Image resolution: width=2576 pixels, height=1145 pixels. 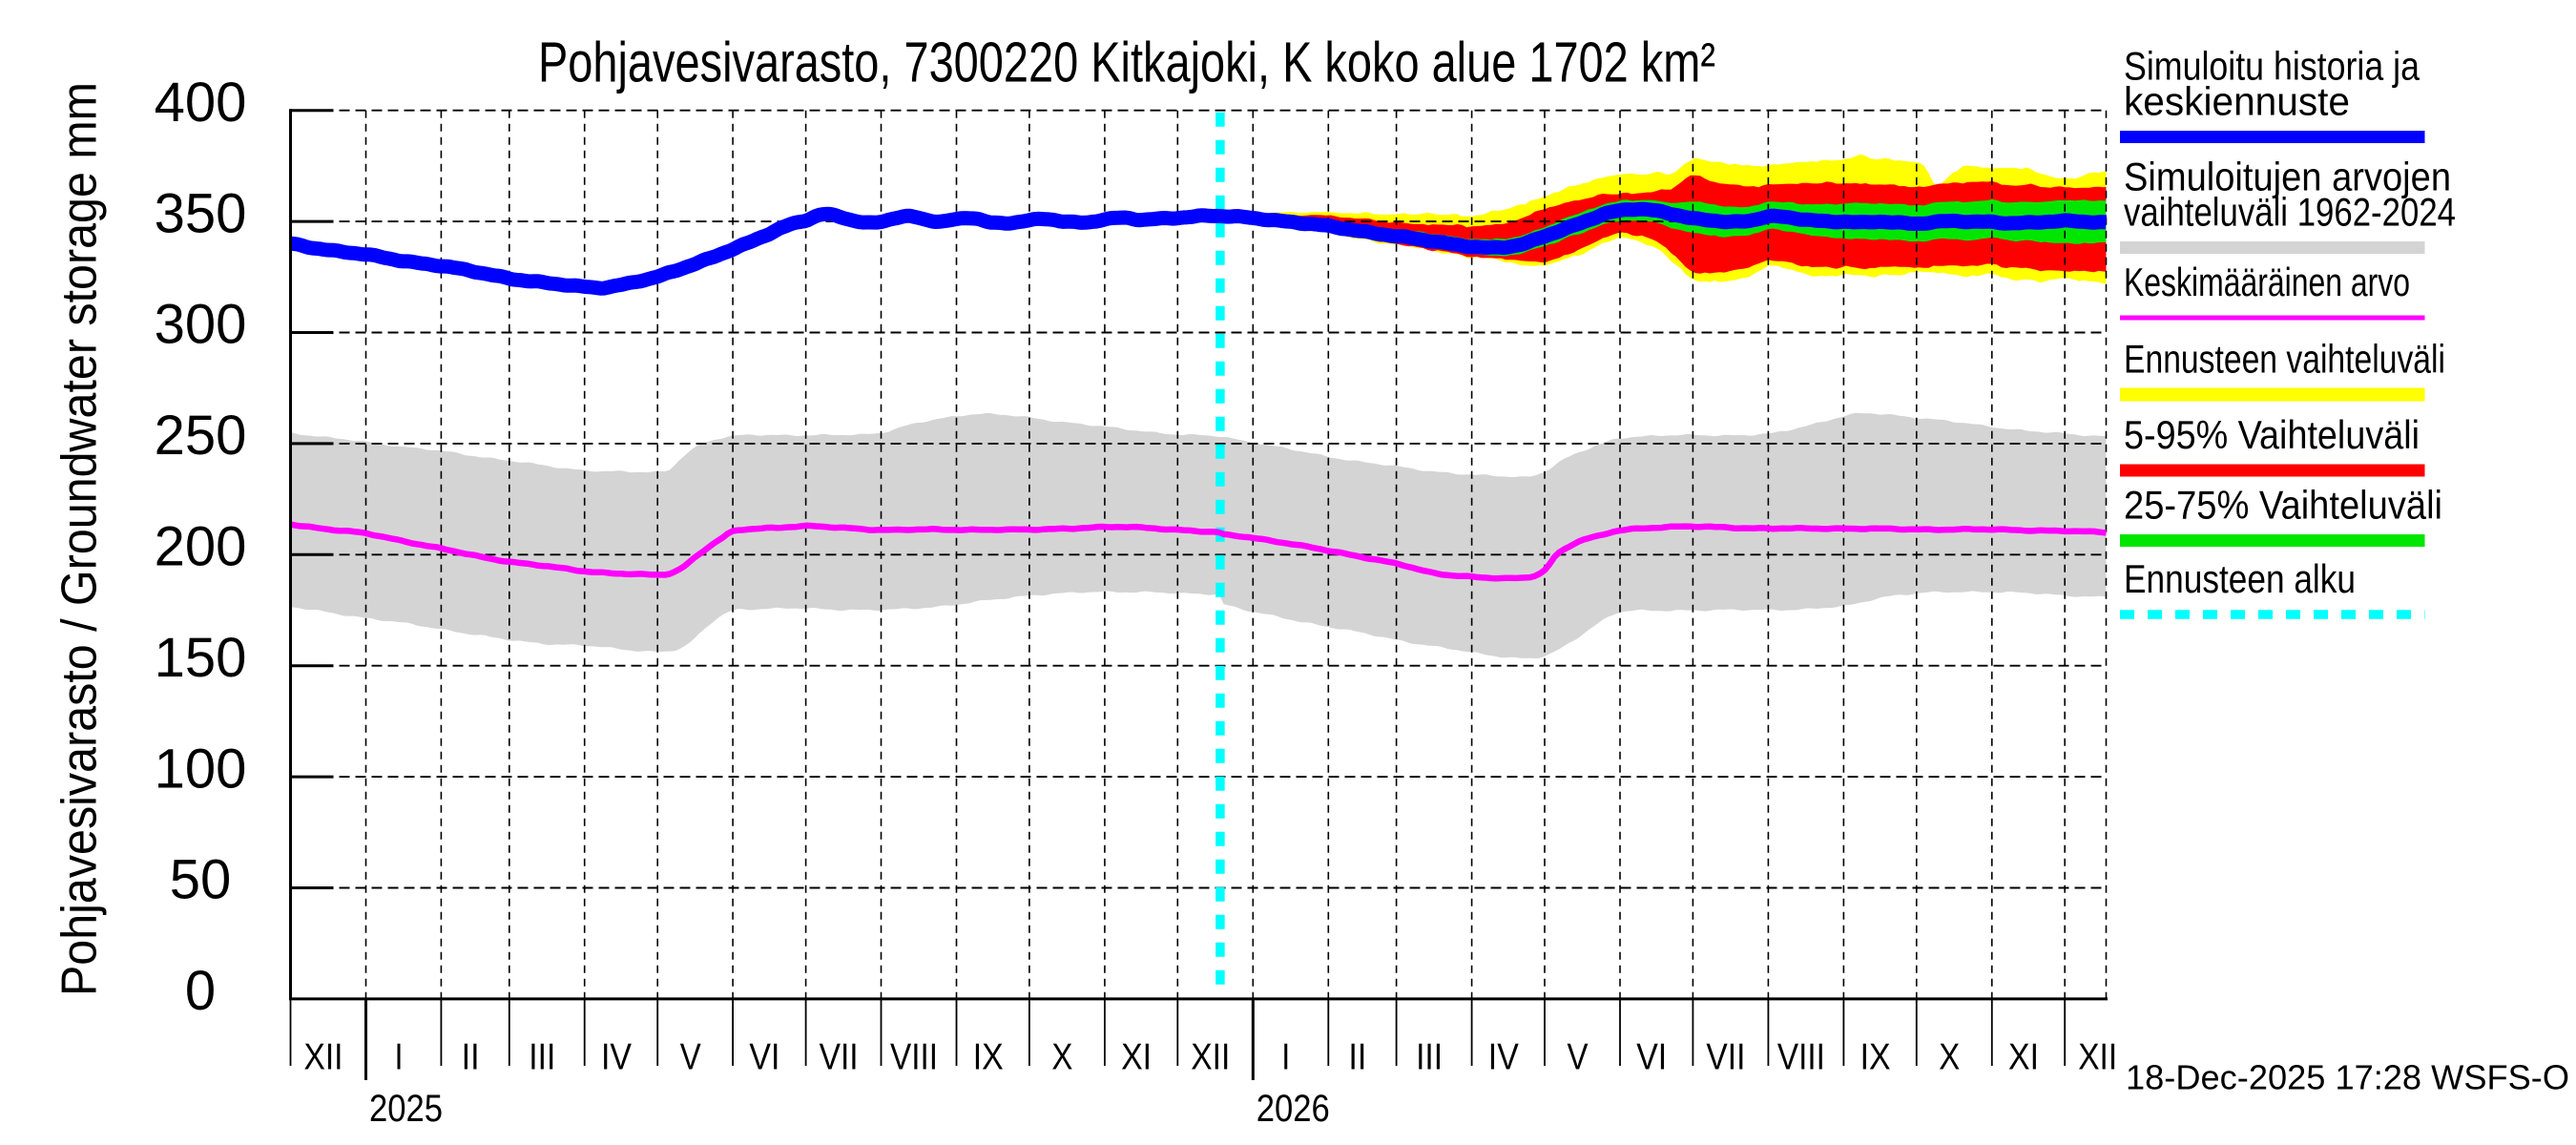 I want to click on svg-text: 2025, so click(x=406, y=1109).